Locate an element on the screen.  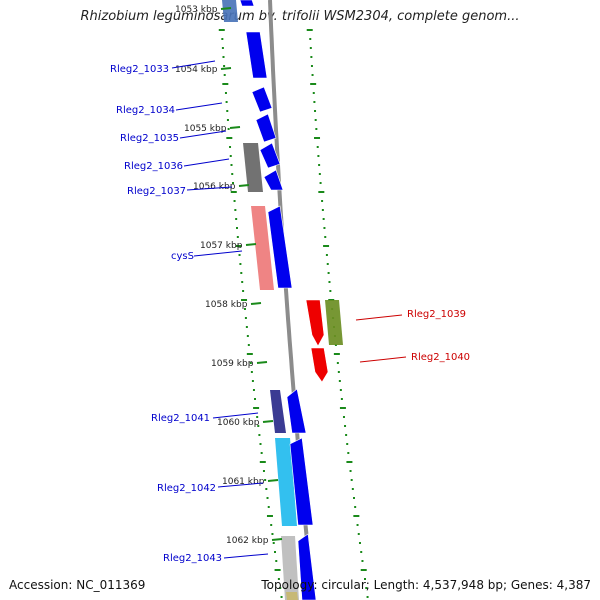
kbp-label: 1062 kbp is located at coordinates (247, 541).